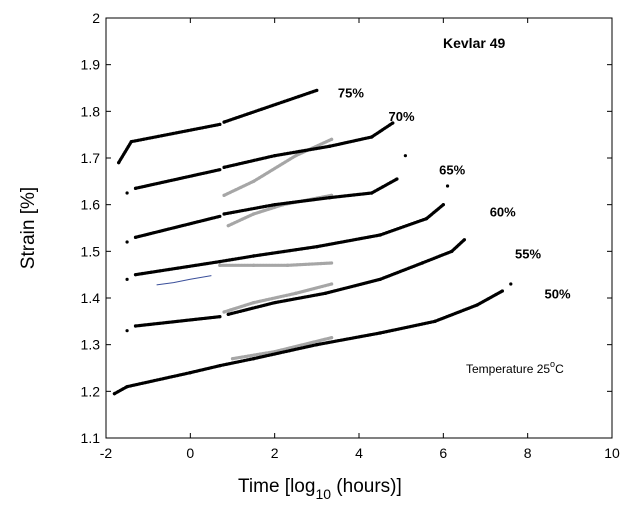 This screenshot has height=509, width=627. I want to click on series-label: 60%, so click(503, 212).